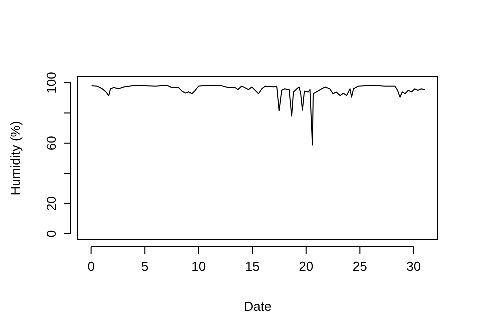 This screenshot has width=480, height=335. Describe the element at coordinates (51, 143) in the screenshot. I see `y-tick-label: 60` at that location.